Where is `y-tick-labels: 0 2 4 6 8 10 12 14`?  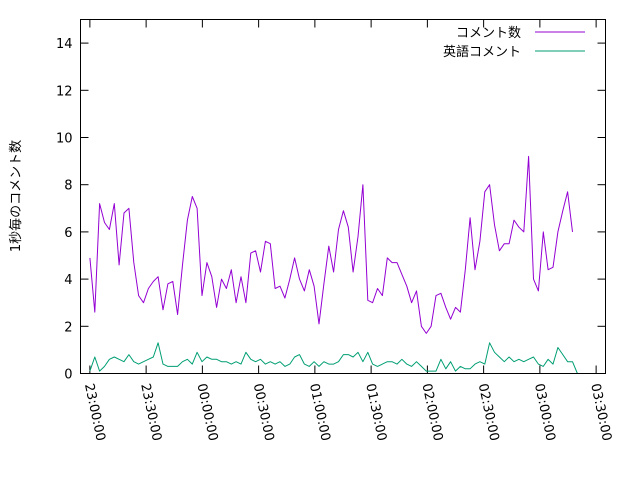
y-tick-labels: 0 2 4 6 8 10 12 14 is located at coordinates (64, 209).